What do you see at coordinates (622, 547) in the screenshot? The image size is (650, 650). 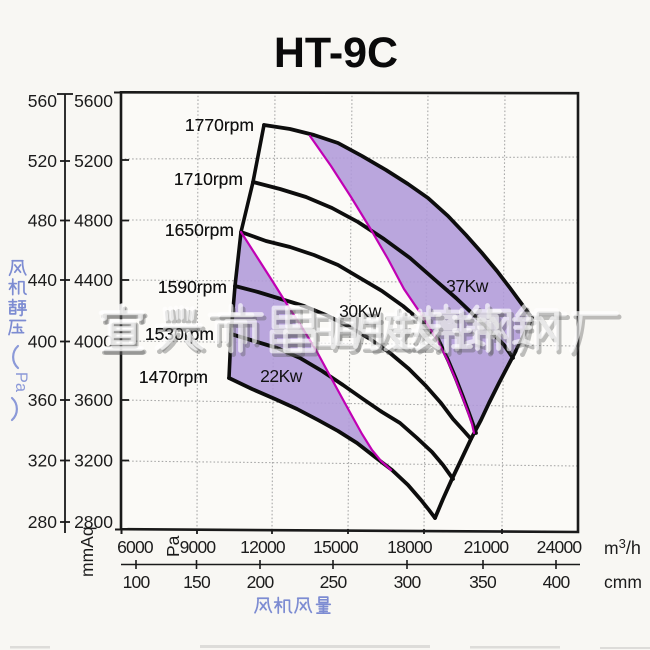 I see `svg-text: m3/h` at bounding box center [622, 547].